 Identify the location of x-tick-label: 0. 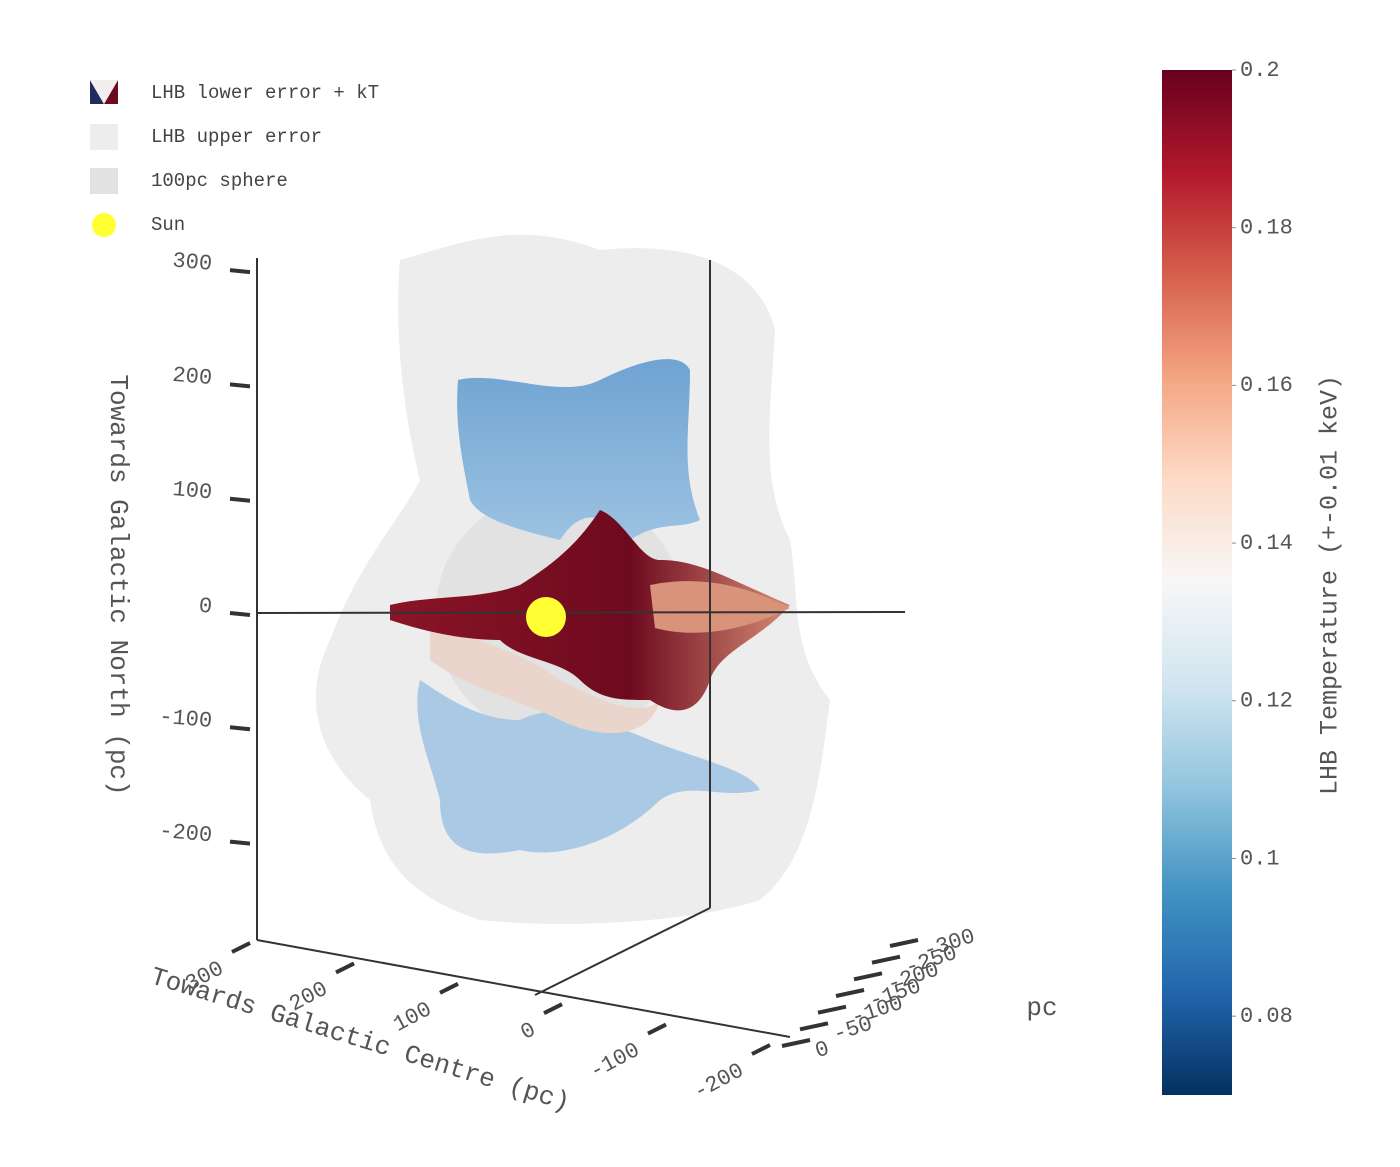
(528, 1031).